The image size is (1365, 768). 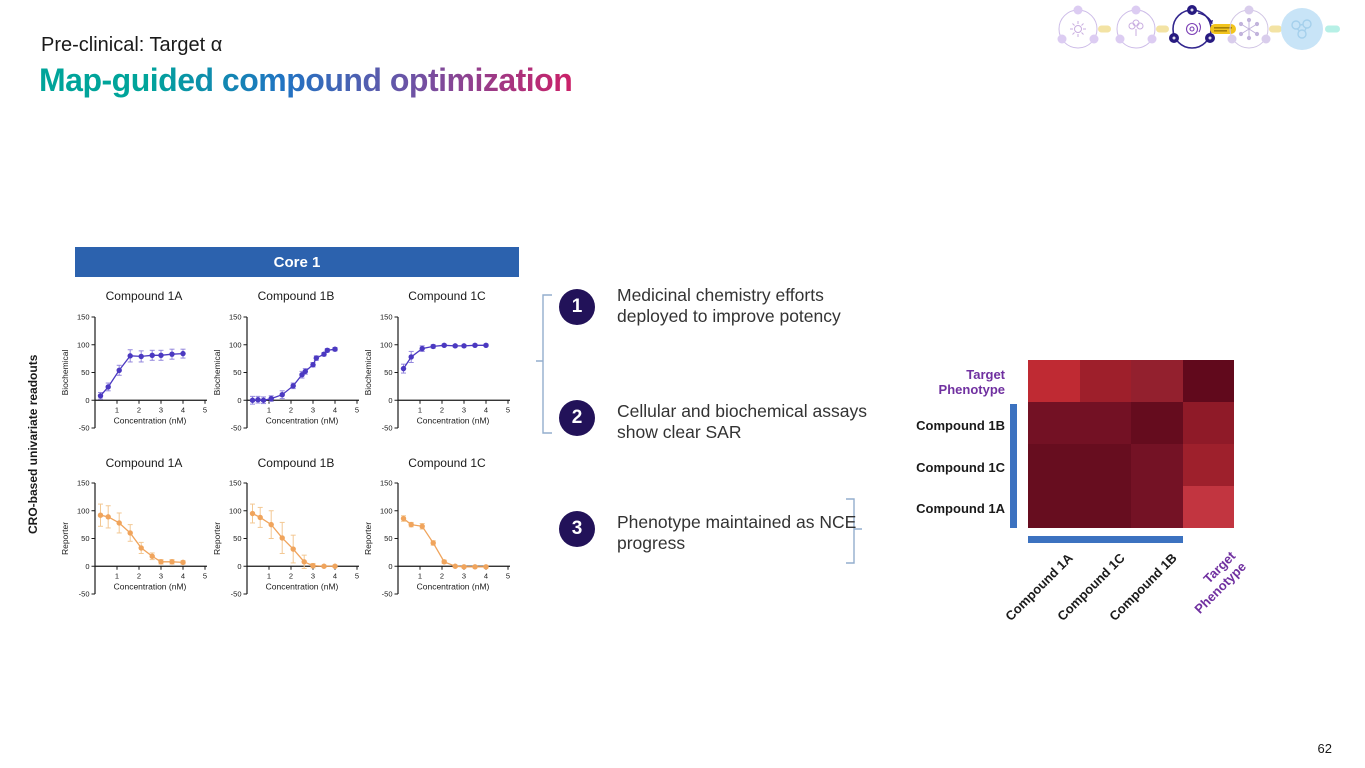 What do you see at coordinates (1223, 29) in the screenshot?
I see `advance-badge` at bounding box center [1223, 29].